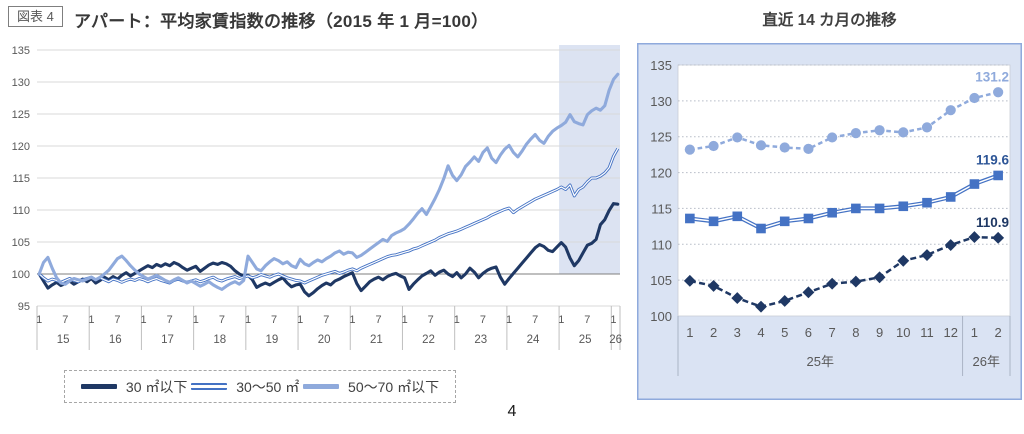 The image size is (1024, 434). I want to click on data-label-30-50sqm: 119.6, so click(993, 159).